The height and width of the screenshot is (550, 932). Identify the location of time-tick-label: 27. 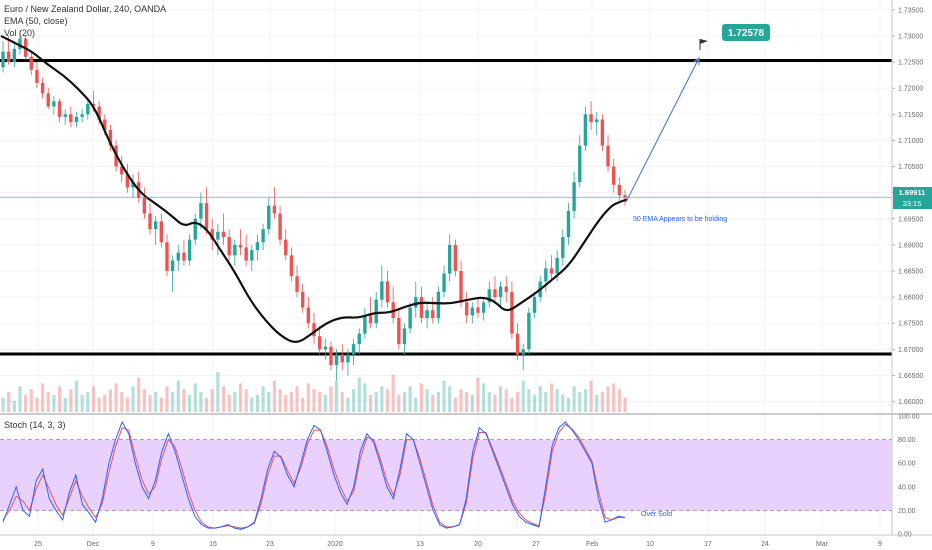
(536, 544).